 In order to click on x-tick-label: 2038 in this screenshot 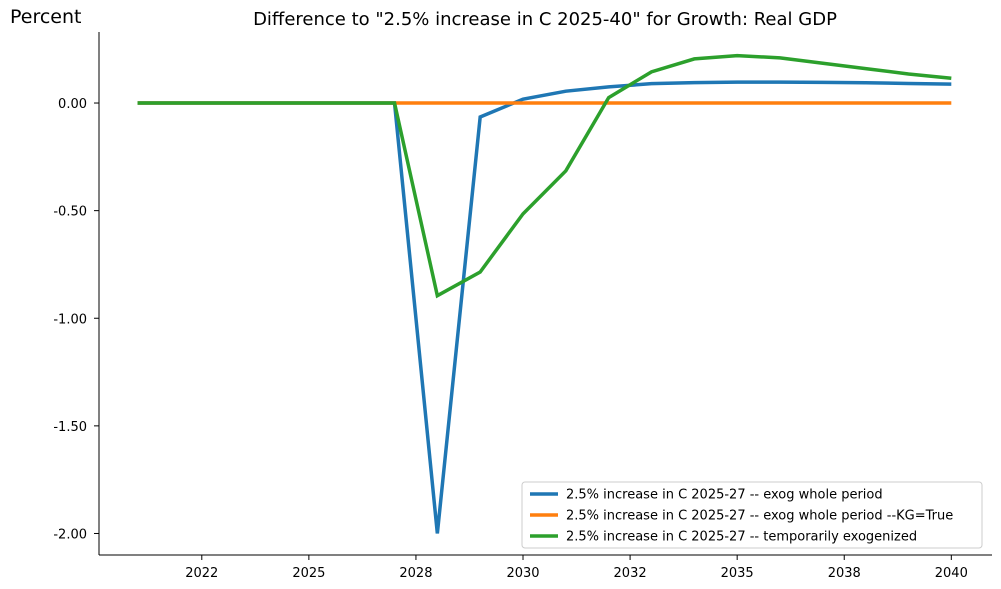, I will do `click(844, 573)`.